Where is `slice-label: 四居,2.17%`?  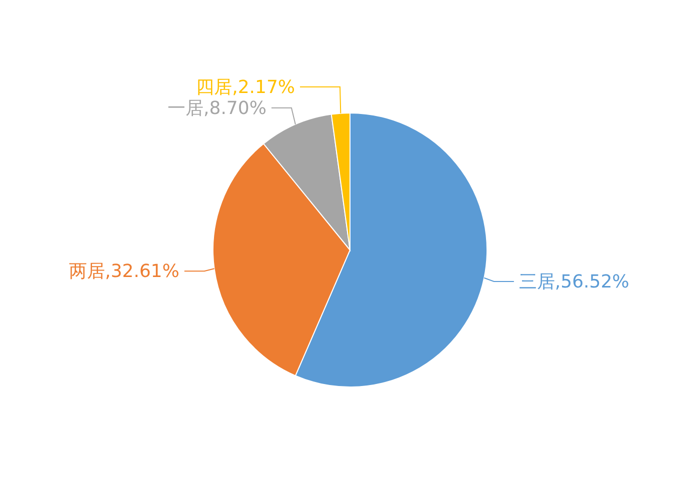
slice-label: 四居,2.17% is located at coordinates (245, 87).